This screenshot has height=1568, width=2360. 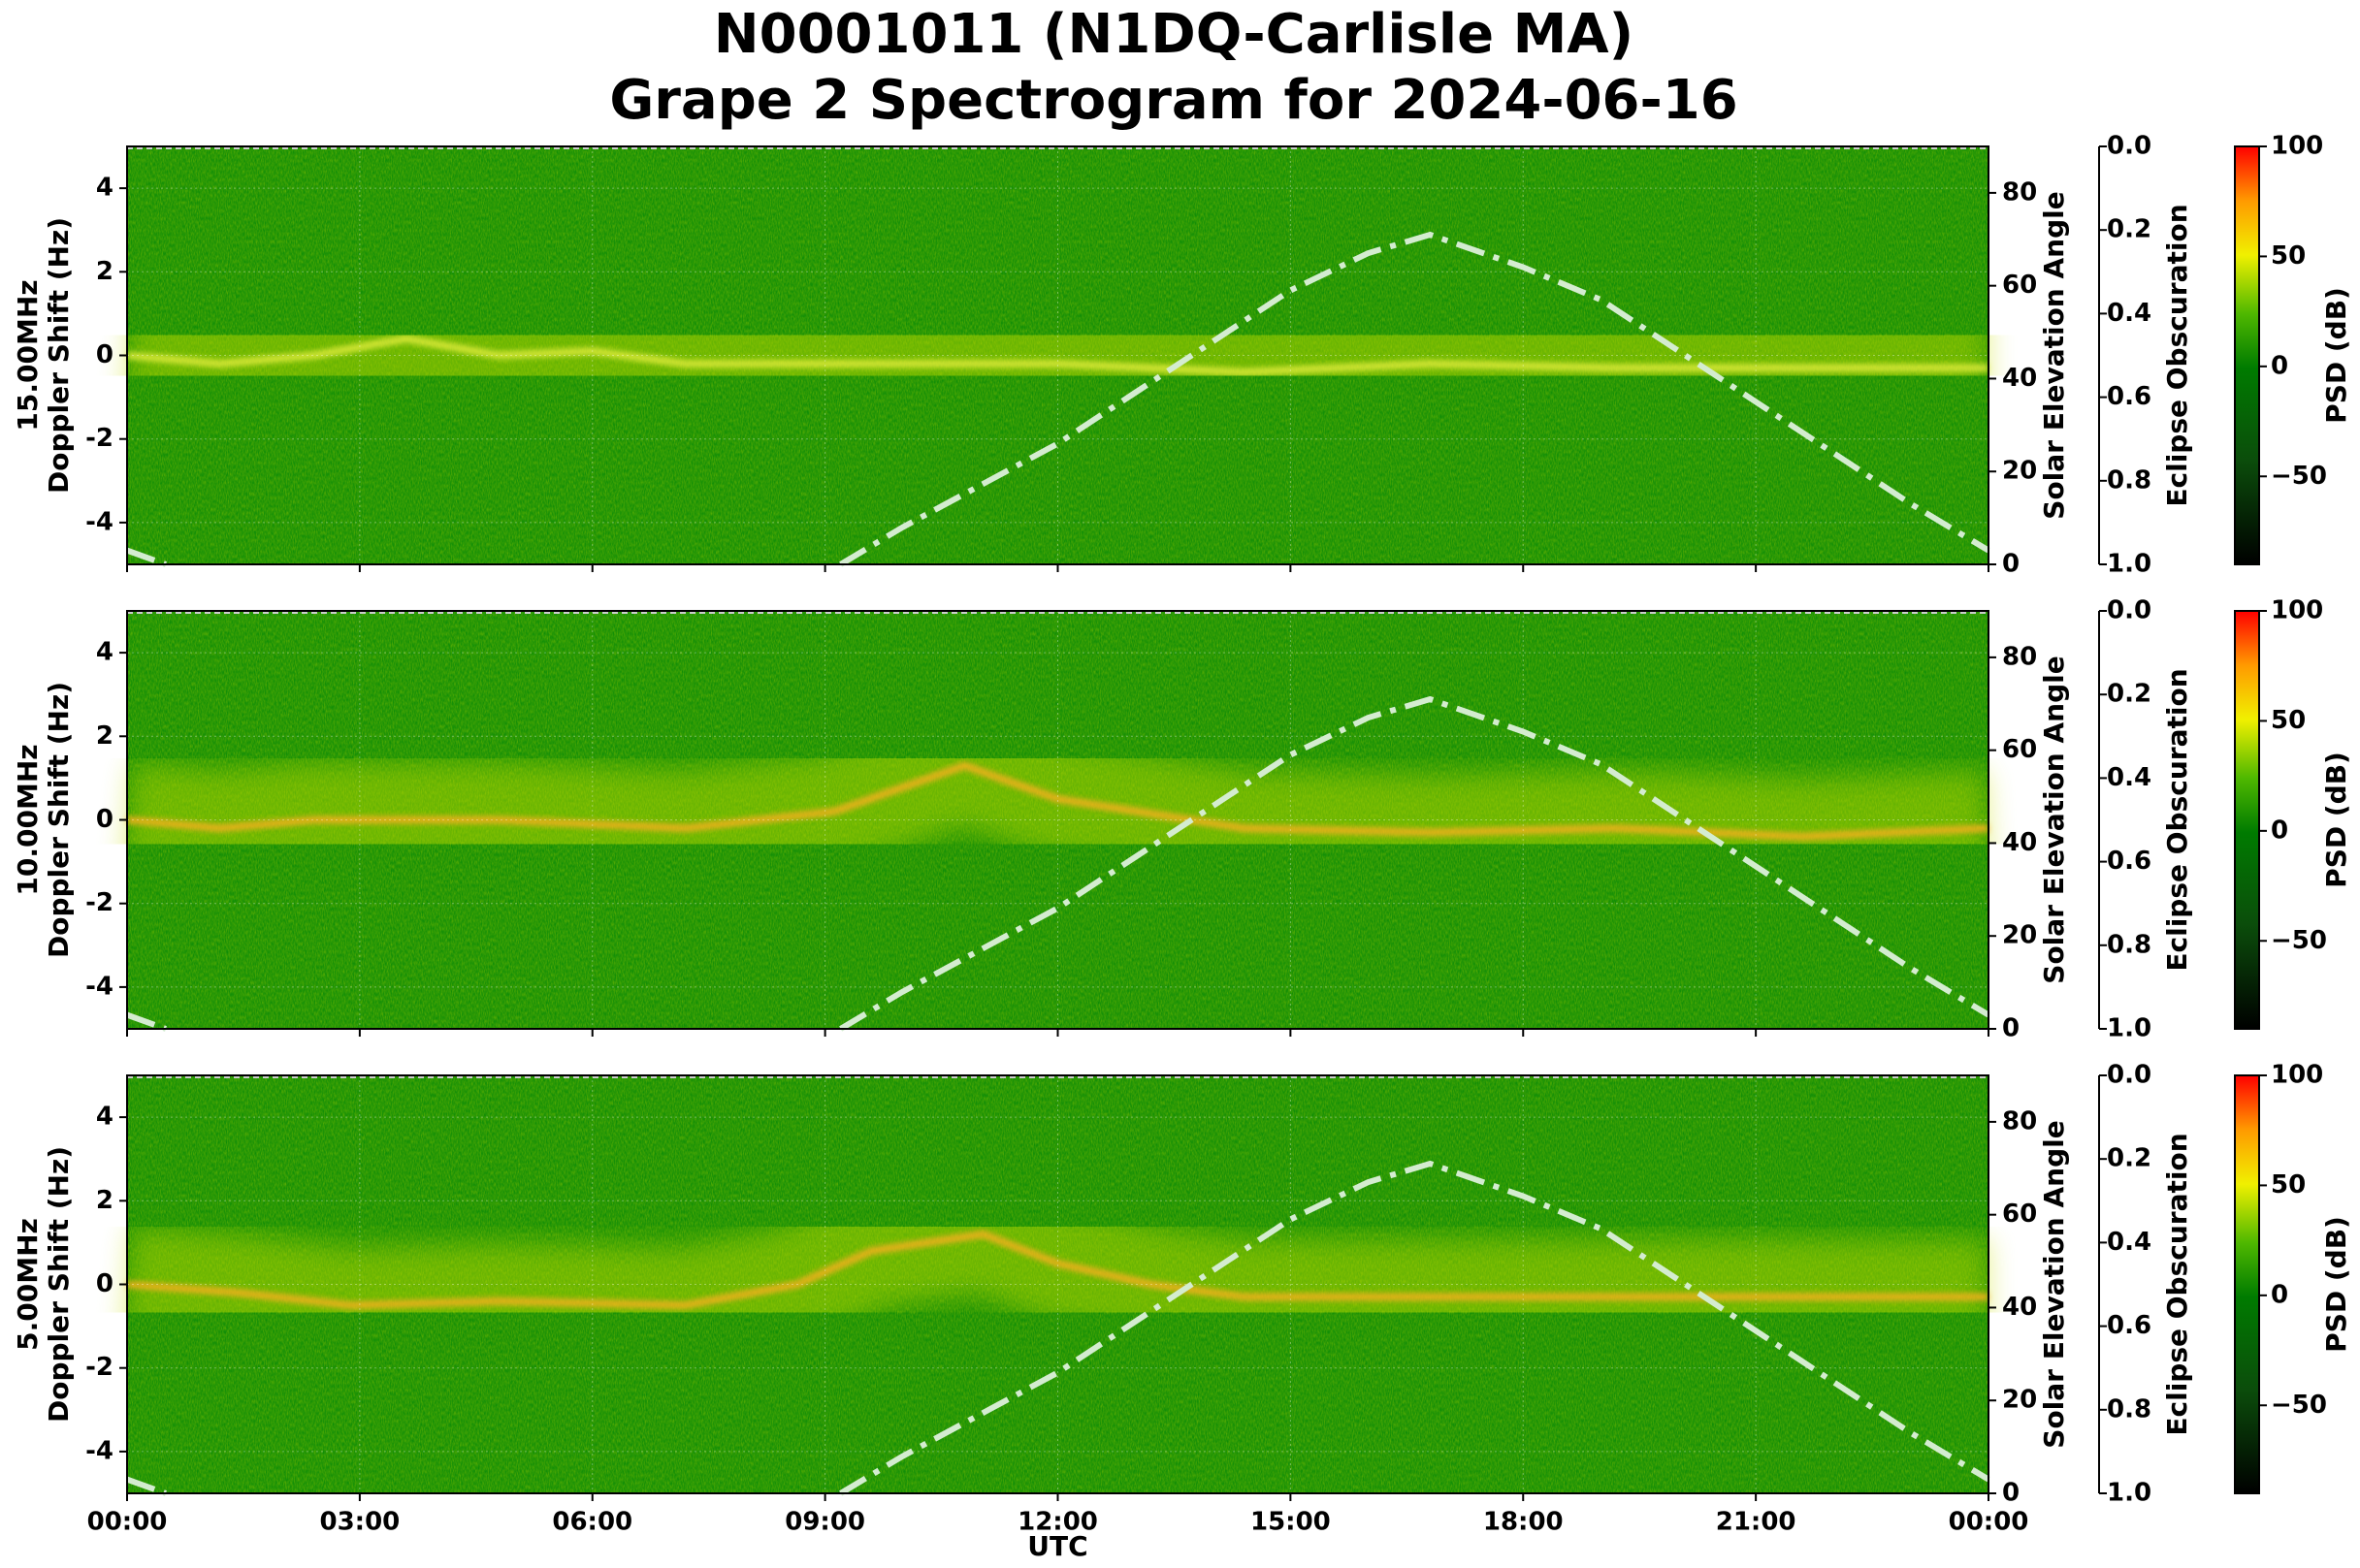 What do you see at coordinates (28, 1284) in the screenshot?
I see `y-label: 5.00MHz` at bounding box center [28, 1284].